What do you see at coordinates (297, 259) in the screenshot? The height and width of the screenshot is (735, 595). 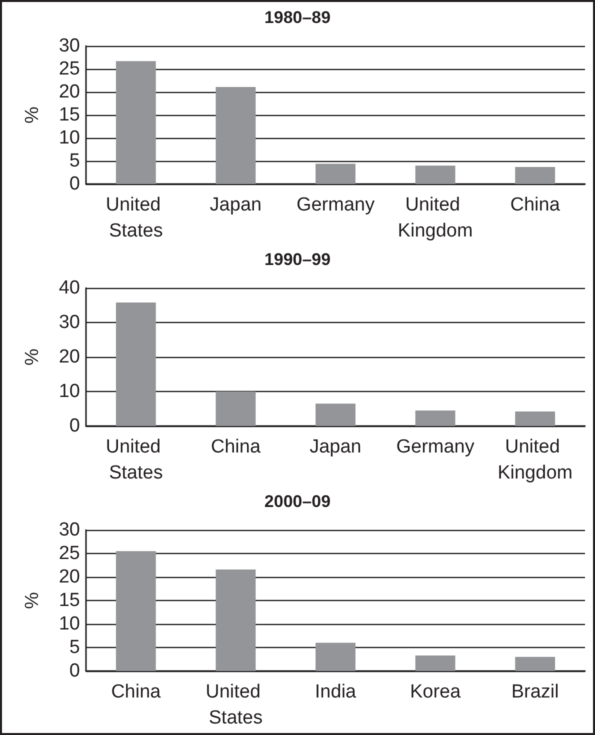 I see `chart-title: 1990–99` at bounding box center [297, 259].